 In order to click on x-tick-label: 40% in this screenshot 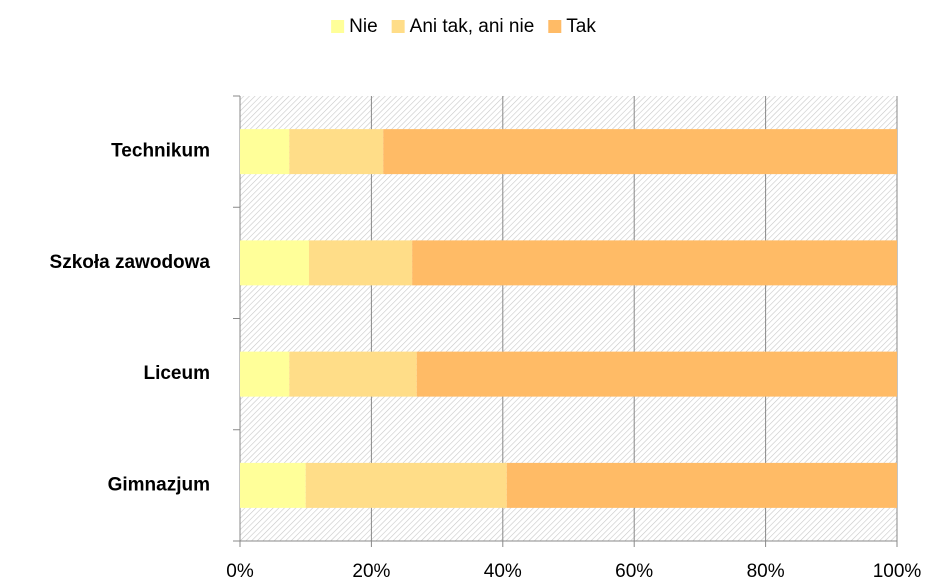, I will do `click(503, 571)`.